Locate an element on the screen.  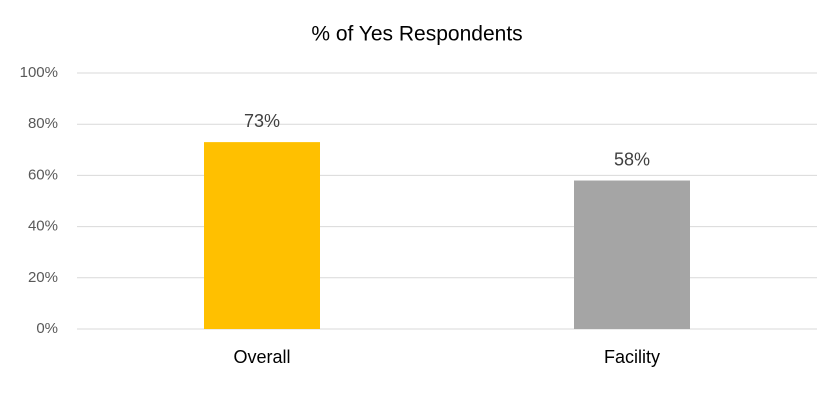
x-tick-label: Overall is located at coordinates (261, 357).